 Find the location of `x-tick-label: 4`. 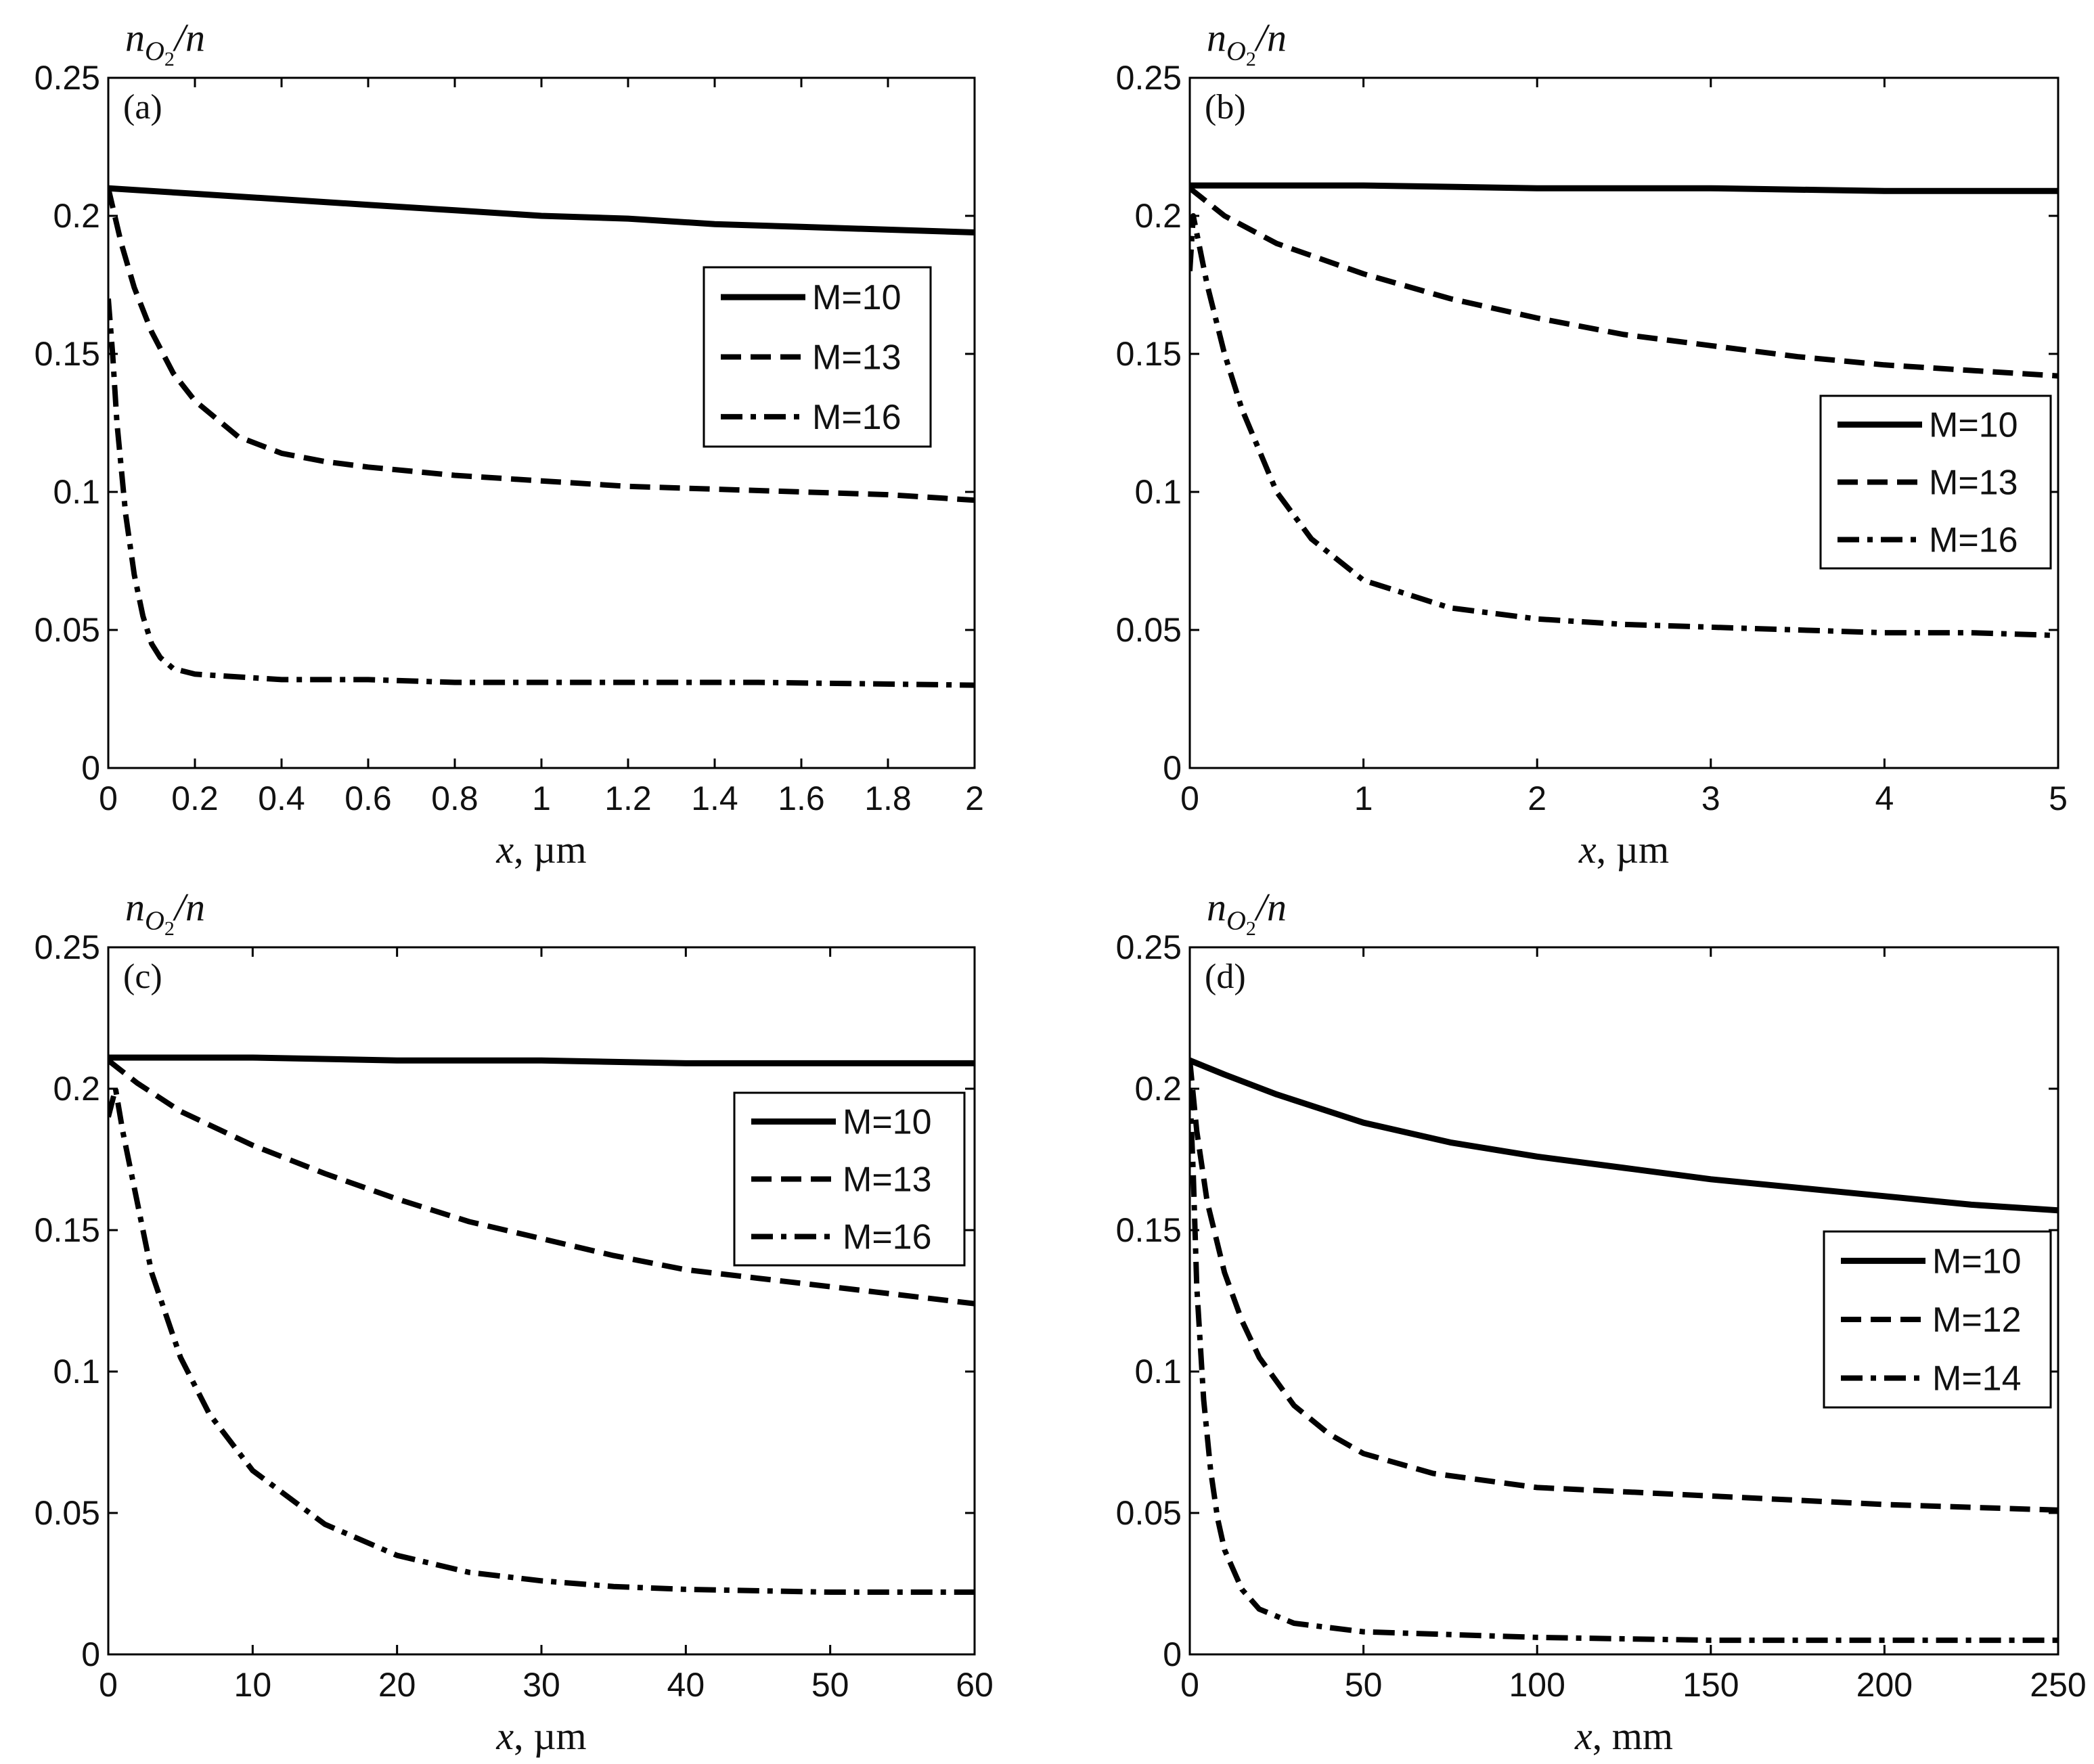

x-tick-label: 4 is located at coordinates (1884, 798).